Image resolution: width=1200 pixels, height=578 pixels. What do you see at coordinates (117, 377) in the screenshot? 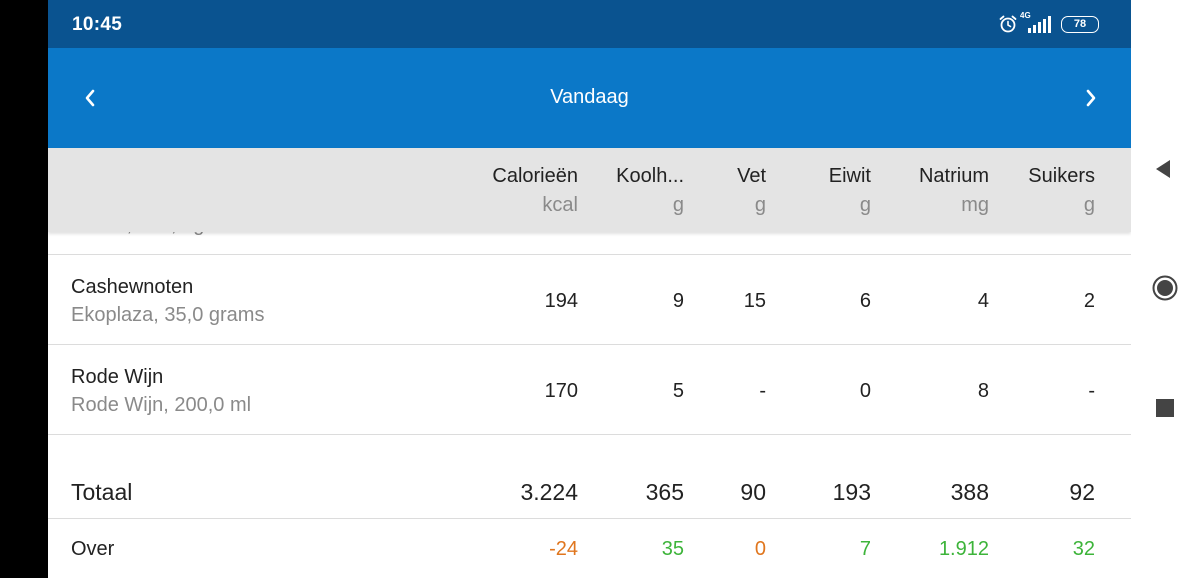
I see `food-name: Rode Wijn` at bounding box center [117, 377].